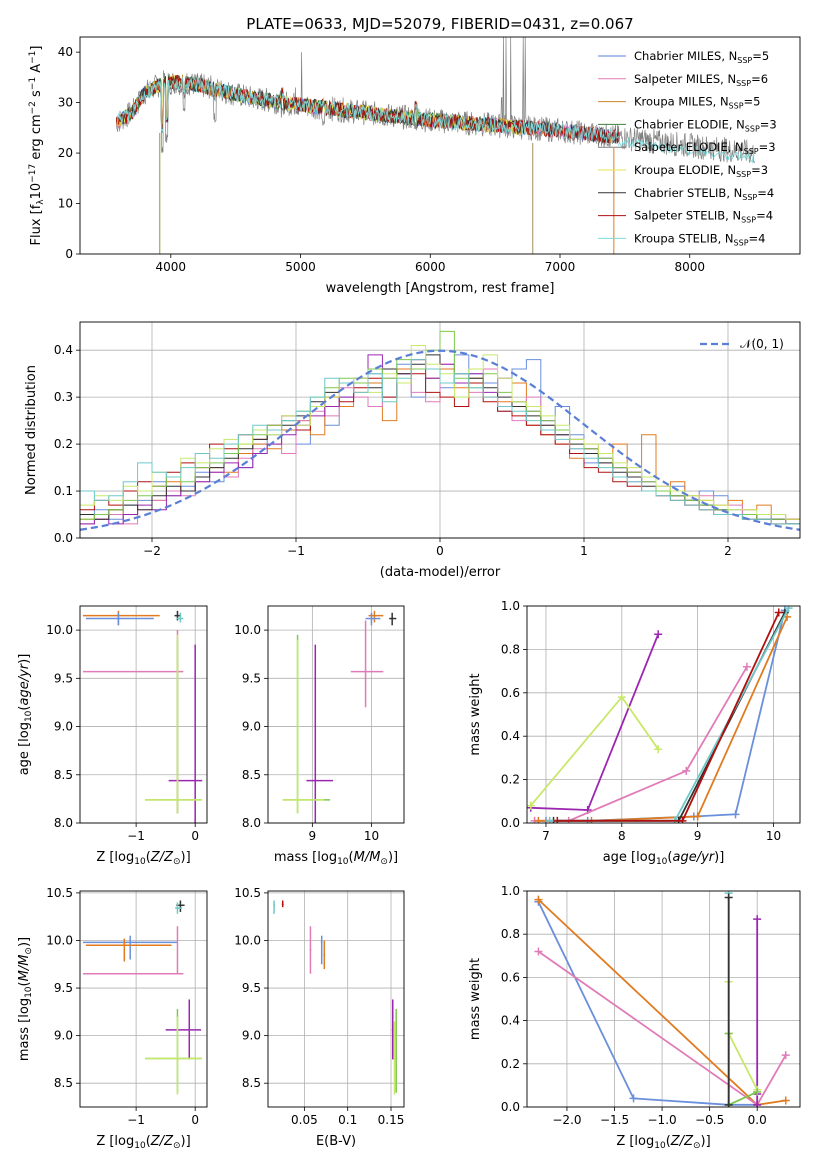  I want to click on legend-label: Kroupa ELODIE, NSSP=3, so click(701, 171).